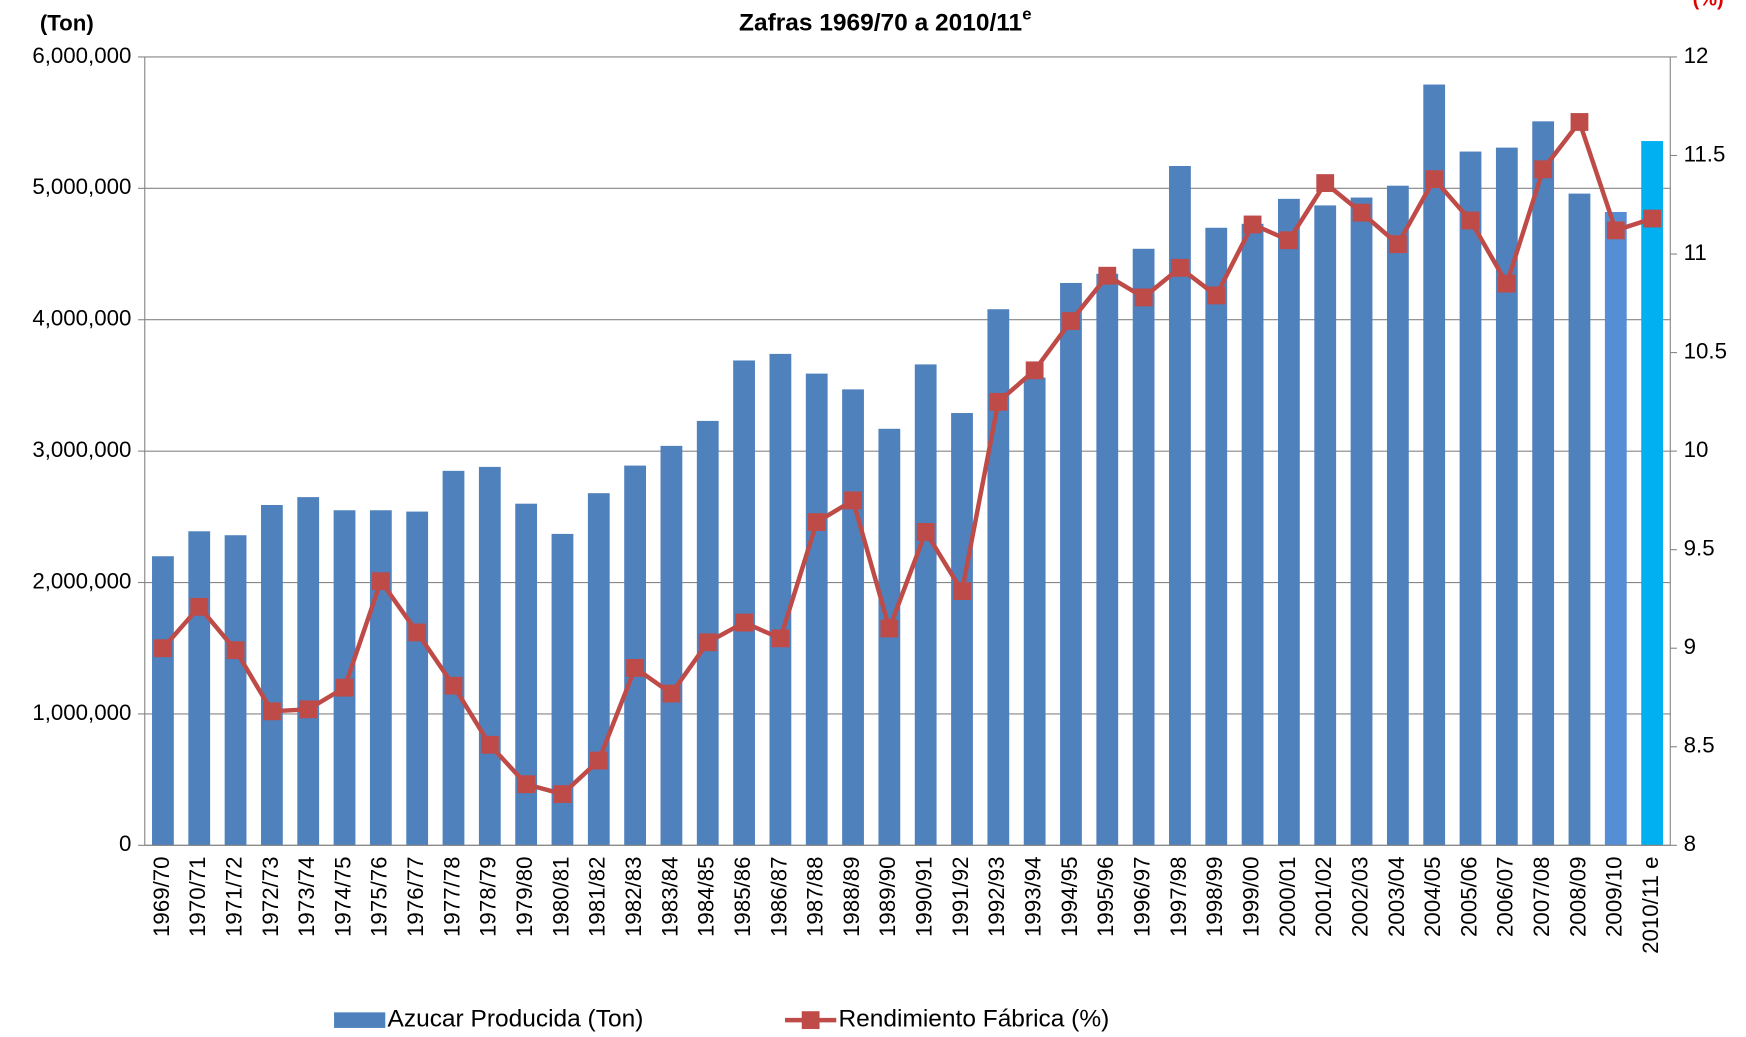 The width and height of the screenshot is (1746, 1037). I want to click on chart-title: Zafras 1969/70 a 2010/11e, so click(885, 21).